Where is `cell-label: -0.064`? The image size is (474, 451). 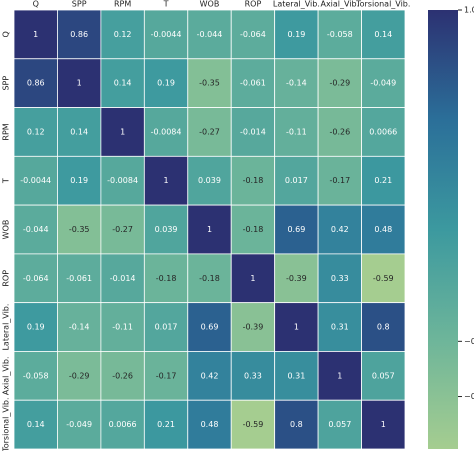 cell-label: -0.064 is located at coordinates (36, 278).